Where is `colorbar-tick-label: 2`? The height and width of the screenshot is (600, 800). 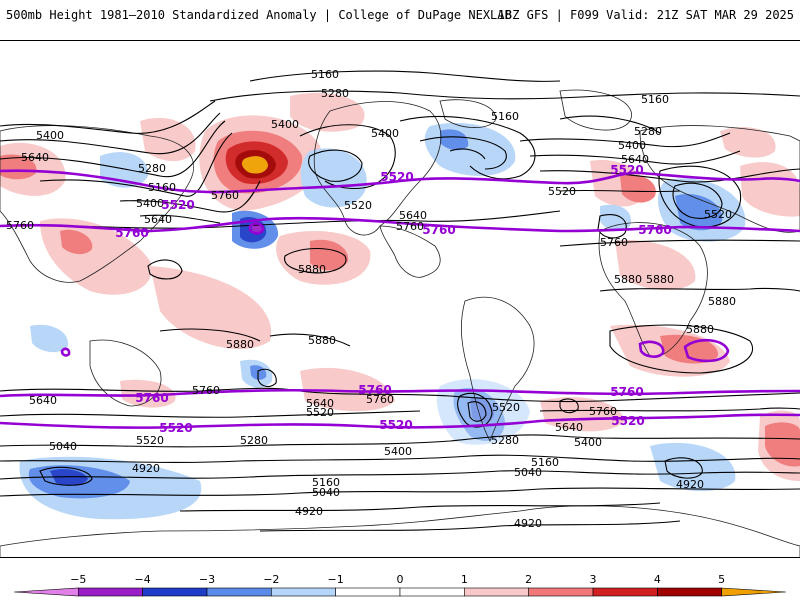
colorbar-tick-label: 2 is located at coordinates (528, 579).